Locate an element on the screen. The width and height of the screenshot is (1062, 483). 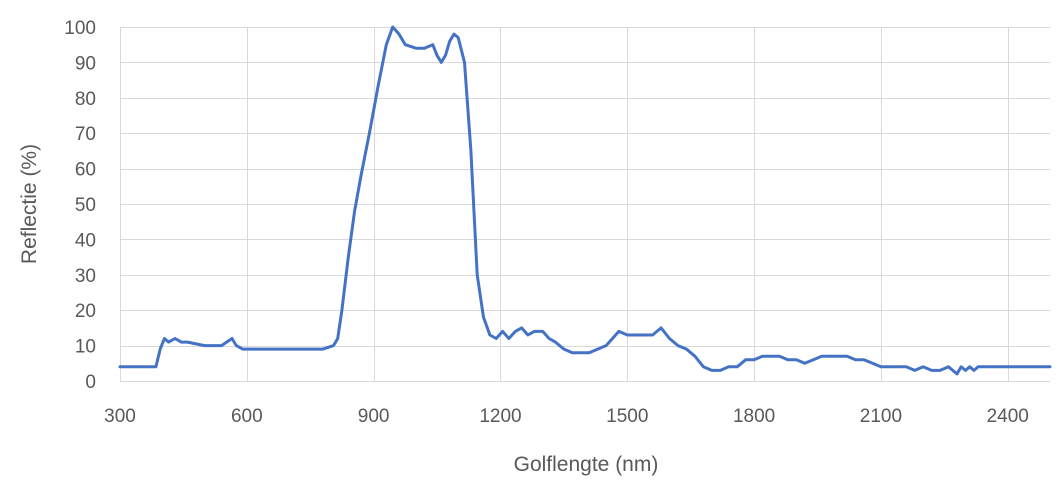
y-tick-label-80: 80 is located at coordinates (85, 99).